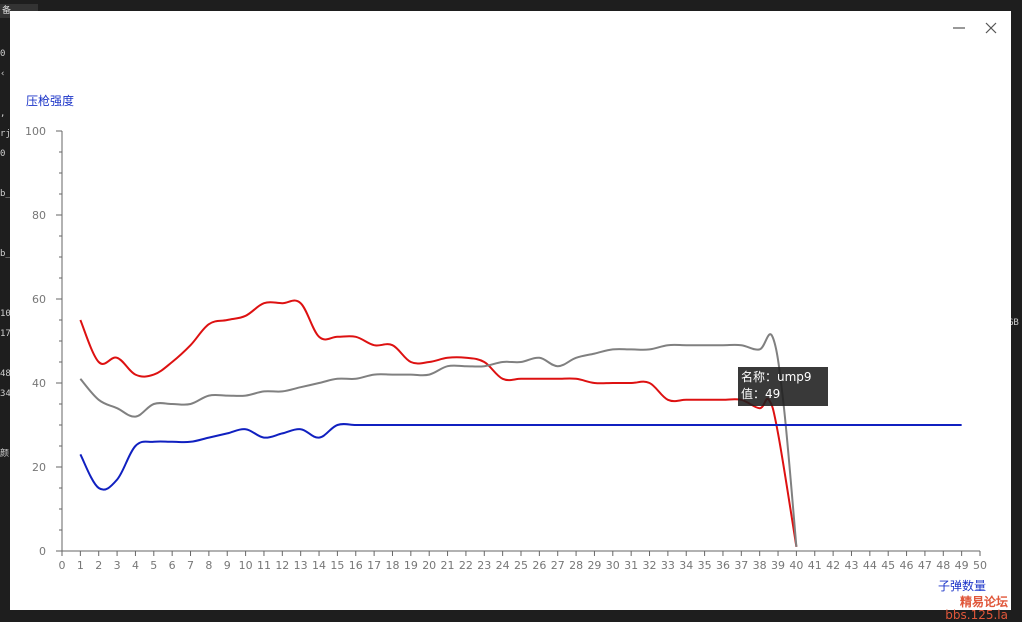  Describe the element at coordinates (851, 565) in the screenshot. I see `x-tick-label: 43` at that location.